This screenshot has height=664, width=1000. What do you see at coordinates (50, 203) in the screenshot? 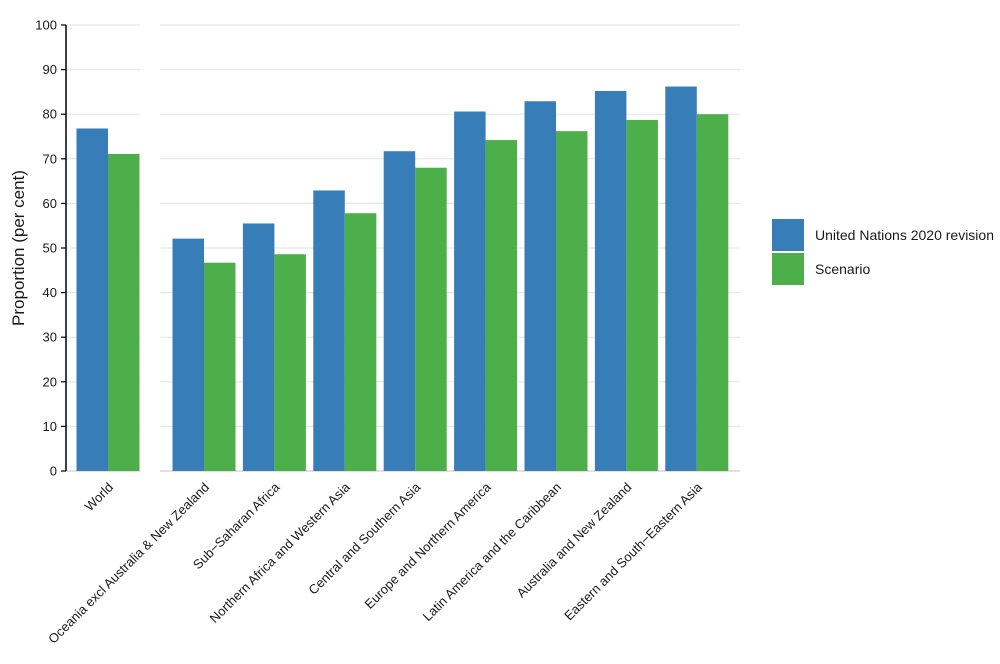
I see `y-tick-label: 60` at bounding box center [50, 203].